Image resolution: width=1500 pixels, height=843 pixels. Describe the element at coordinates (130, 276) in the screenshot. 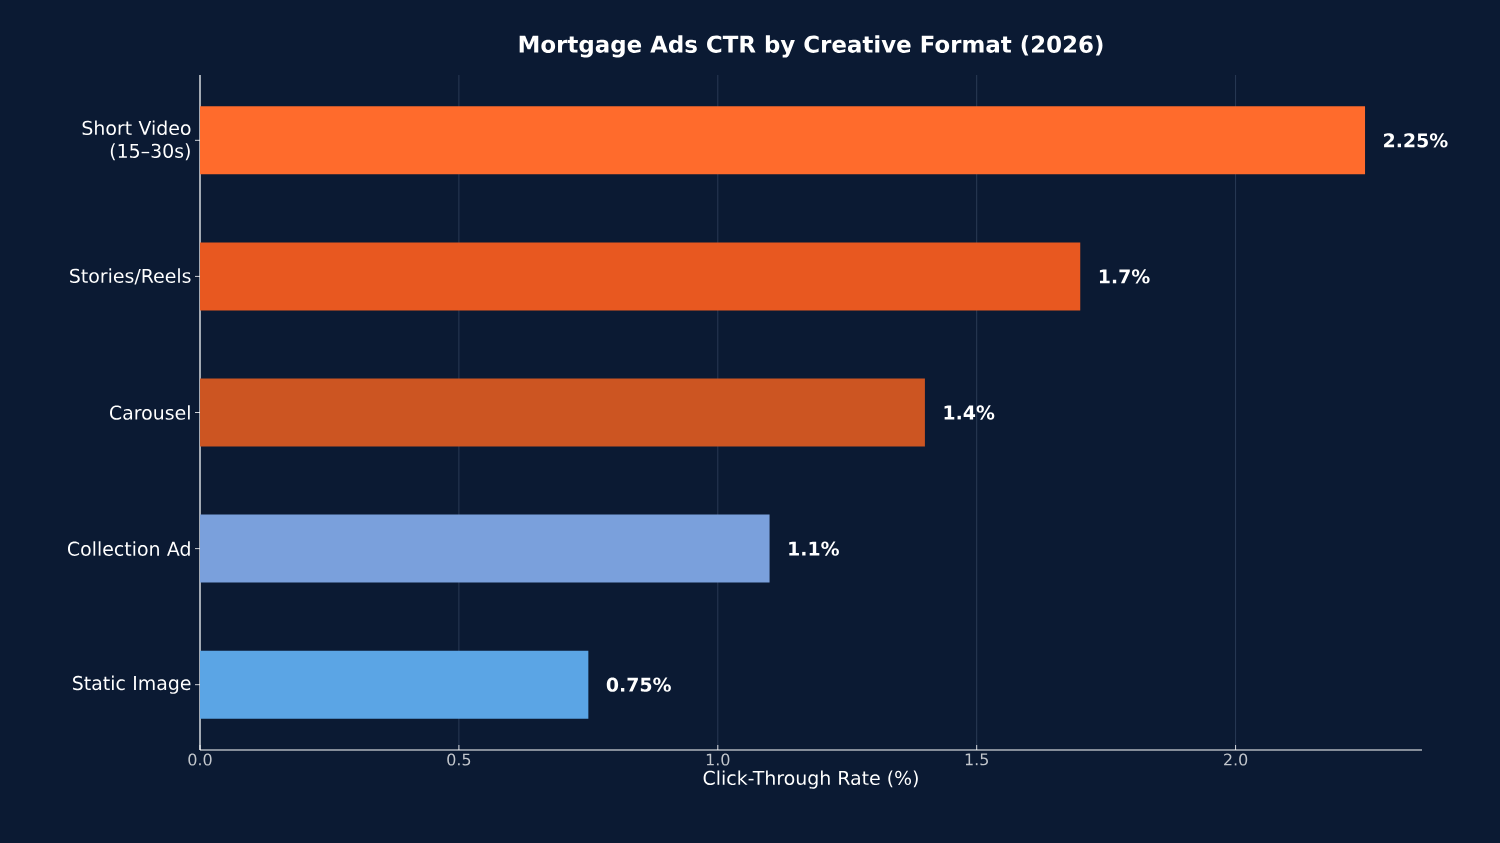

I see `y-tick-label: Stories/Reels` at that location.